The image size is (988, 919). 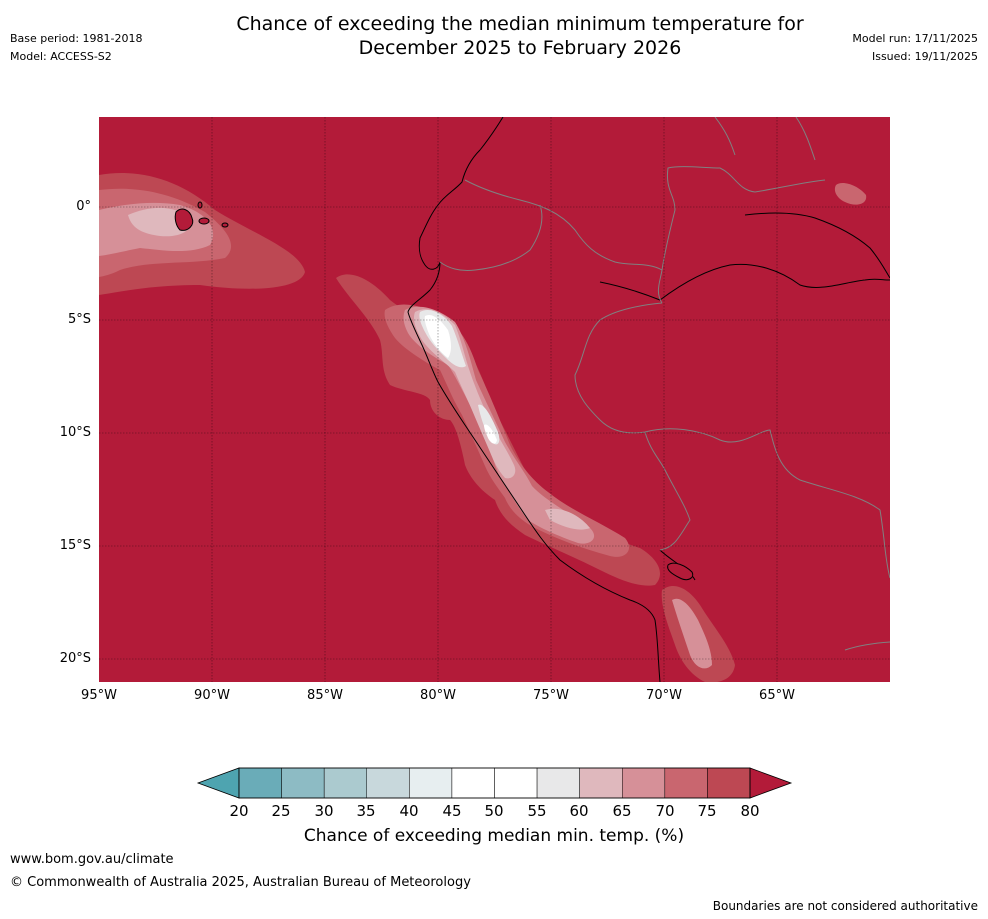 What do you see at coordinates (850, 194) in the screenshot?
I see `contour-ne-patch` at bounding box center [850, 194].